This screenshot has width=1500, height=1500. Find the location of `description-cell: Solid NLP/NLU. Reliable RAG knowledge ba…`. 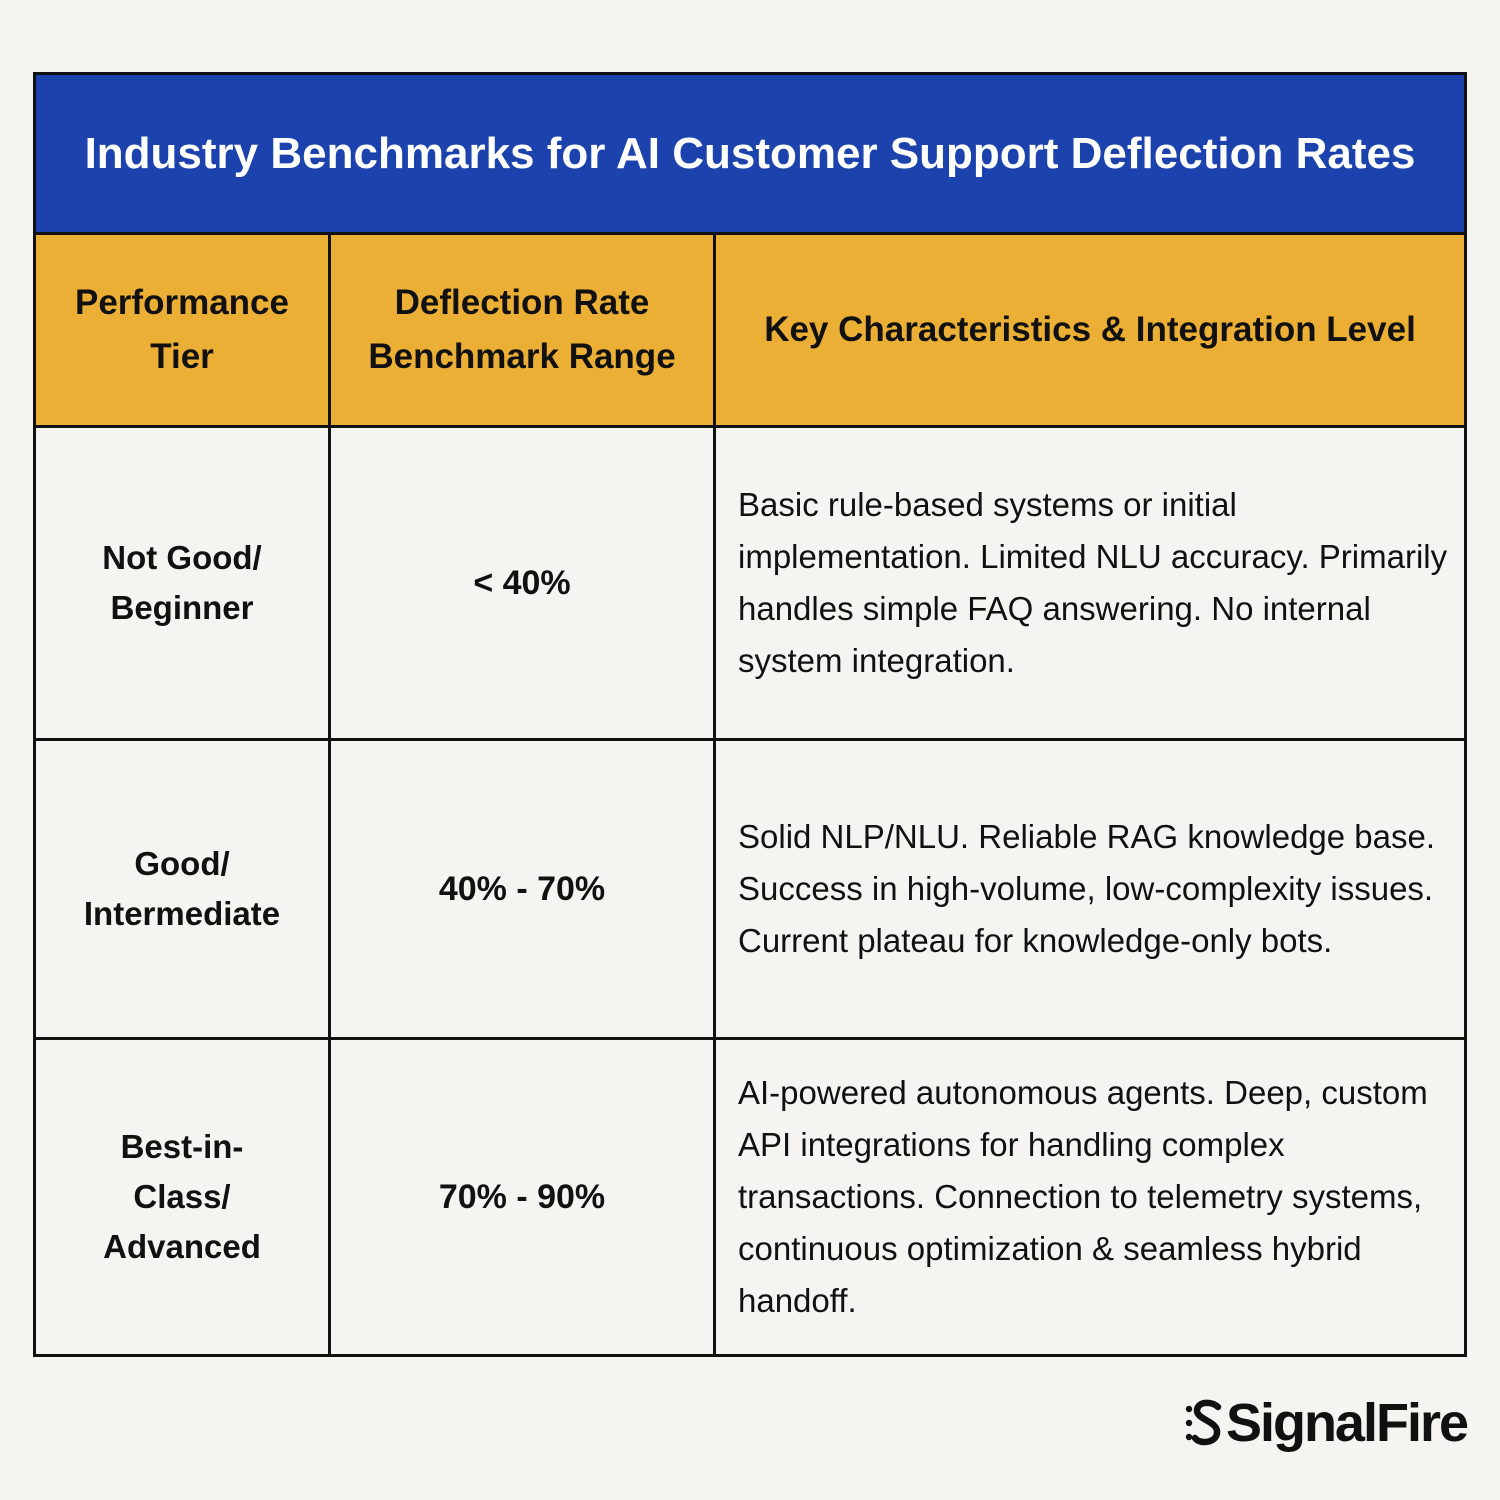

description-cell: Solid NLP/NLU. Reliable RAG knowledge ba… is located at coordinates (1087, 888).